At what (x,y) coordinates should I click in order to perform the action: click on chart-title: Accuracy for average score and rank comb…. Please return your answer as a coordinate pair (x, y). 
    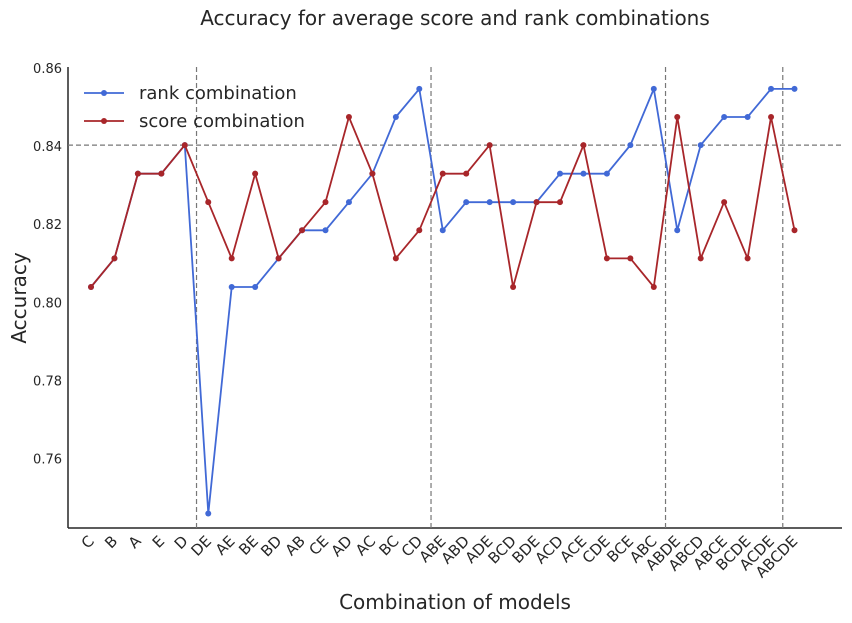
    Looking at the image, I should click on (455, 18).